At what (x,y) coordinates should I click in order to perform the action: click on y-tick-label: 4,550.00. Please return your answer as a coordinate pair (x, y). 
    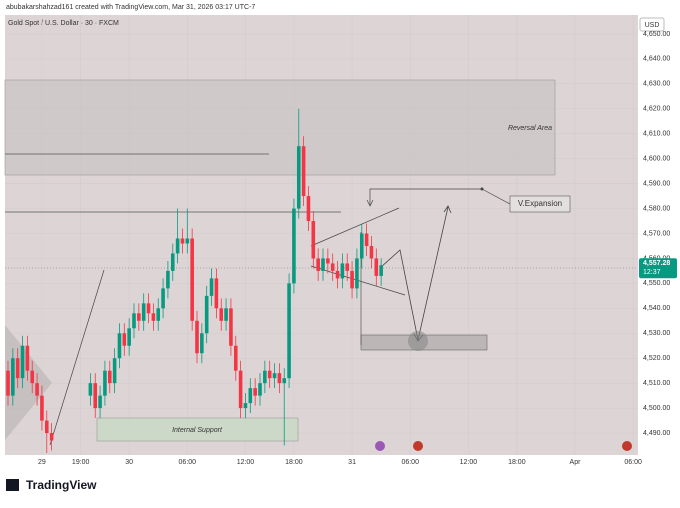
    Looking at the image, I should click on (656, 283).